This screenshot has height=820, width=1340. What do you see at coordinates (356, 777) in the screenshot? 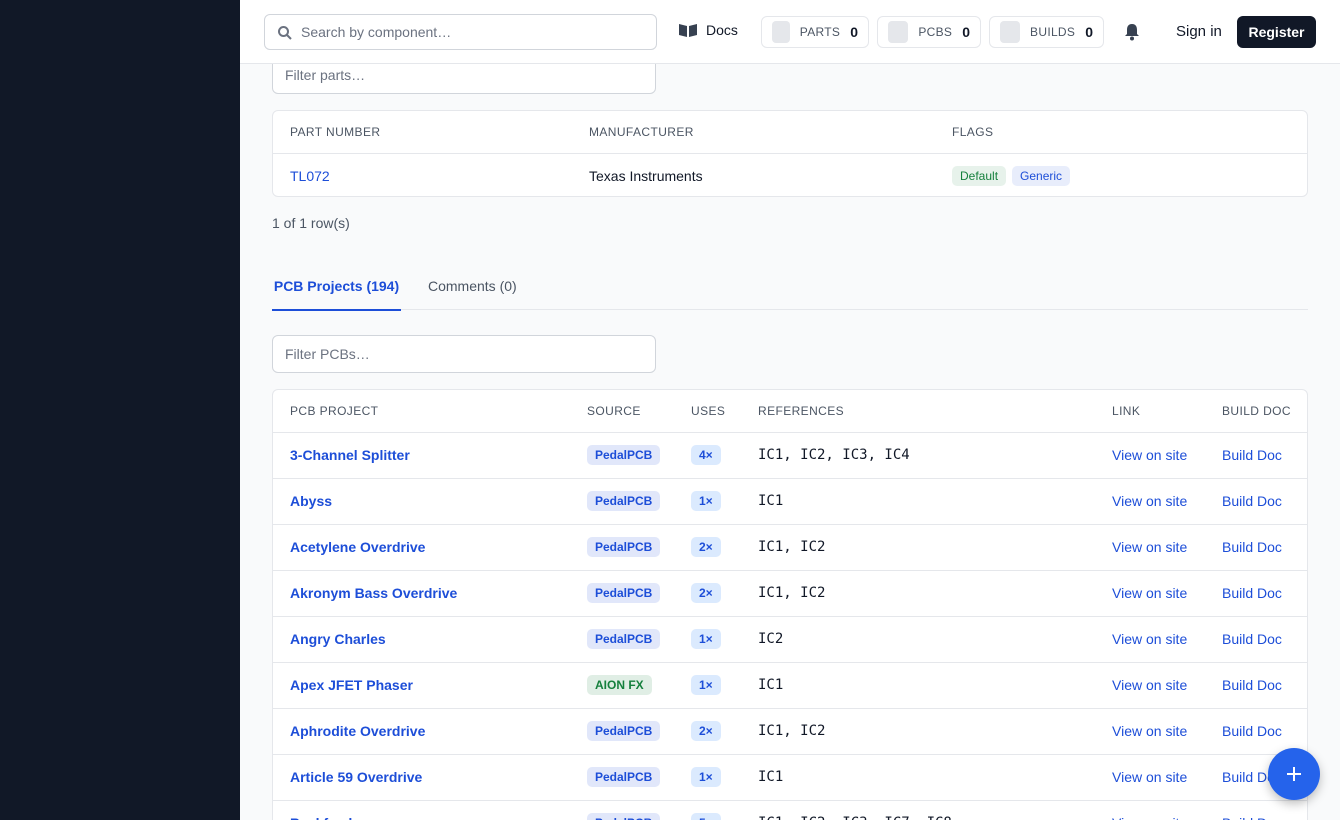
I see `project-name: Article 59 Overdrive` at bounding box center [356, 777].